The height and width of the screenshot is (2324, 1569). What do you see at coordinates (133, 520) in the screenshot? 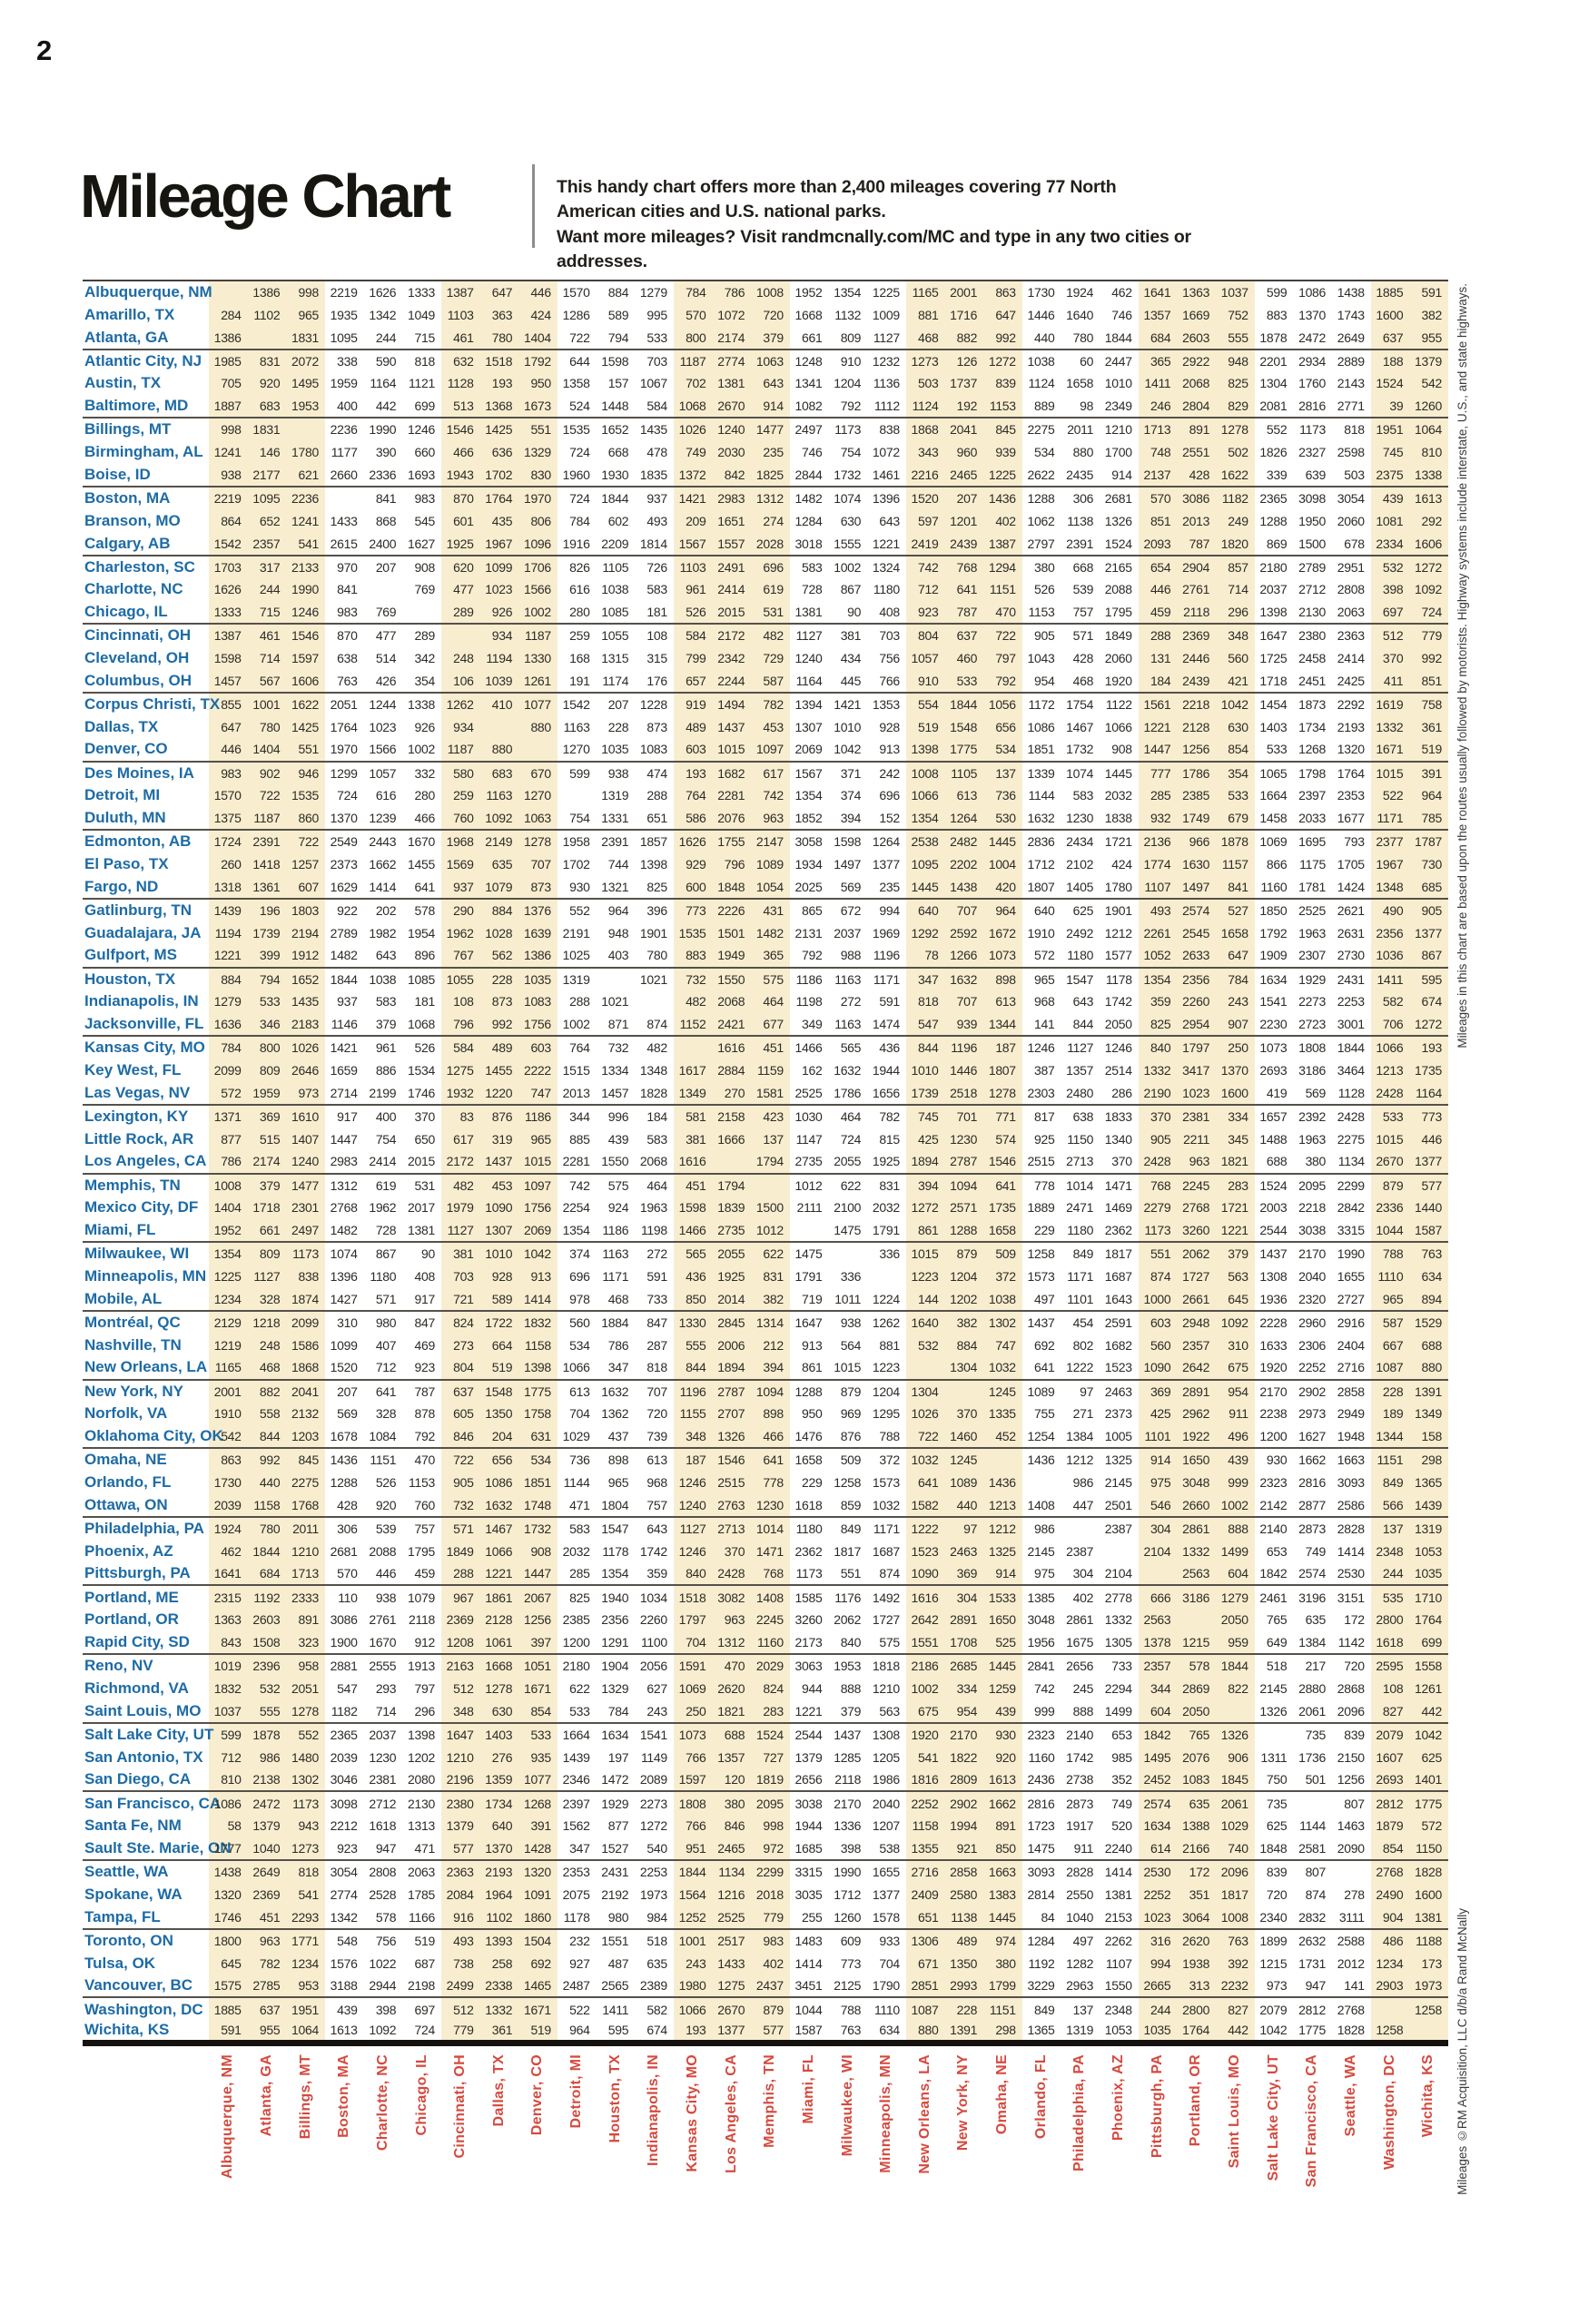
I see `row-label: Branson, MO` at bounding box center [133, 520].